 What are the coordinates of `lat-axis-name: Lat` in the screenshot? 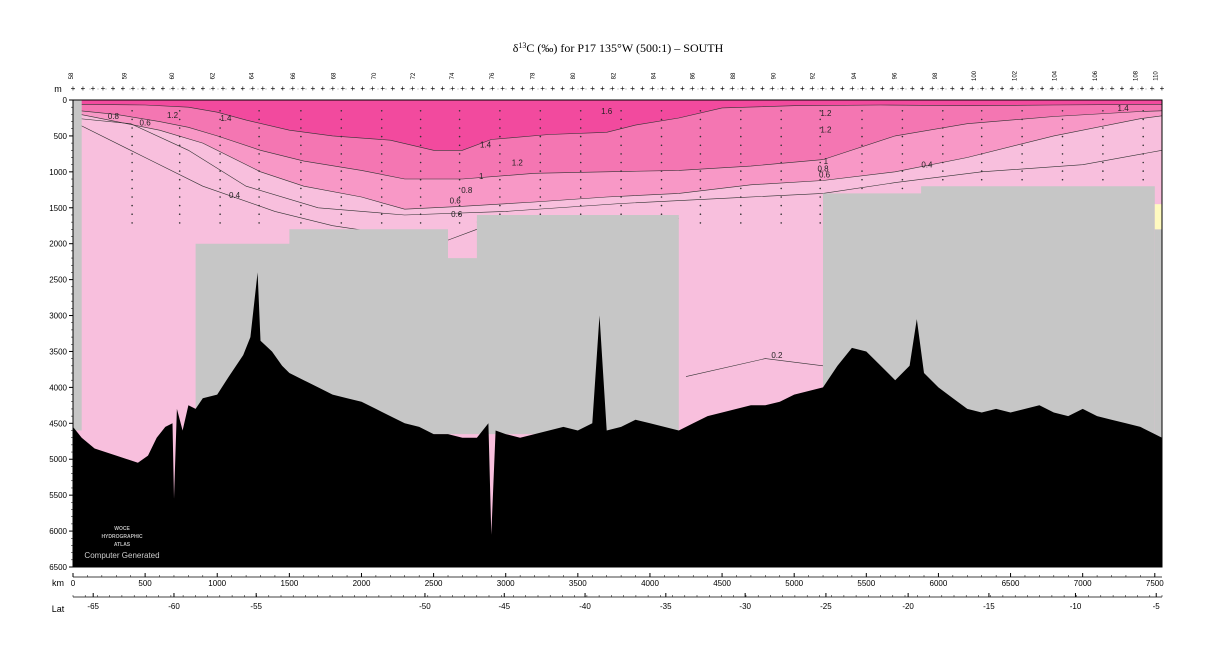 It's located at (58, 609).